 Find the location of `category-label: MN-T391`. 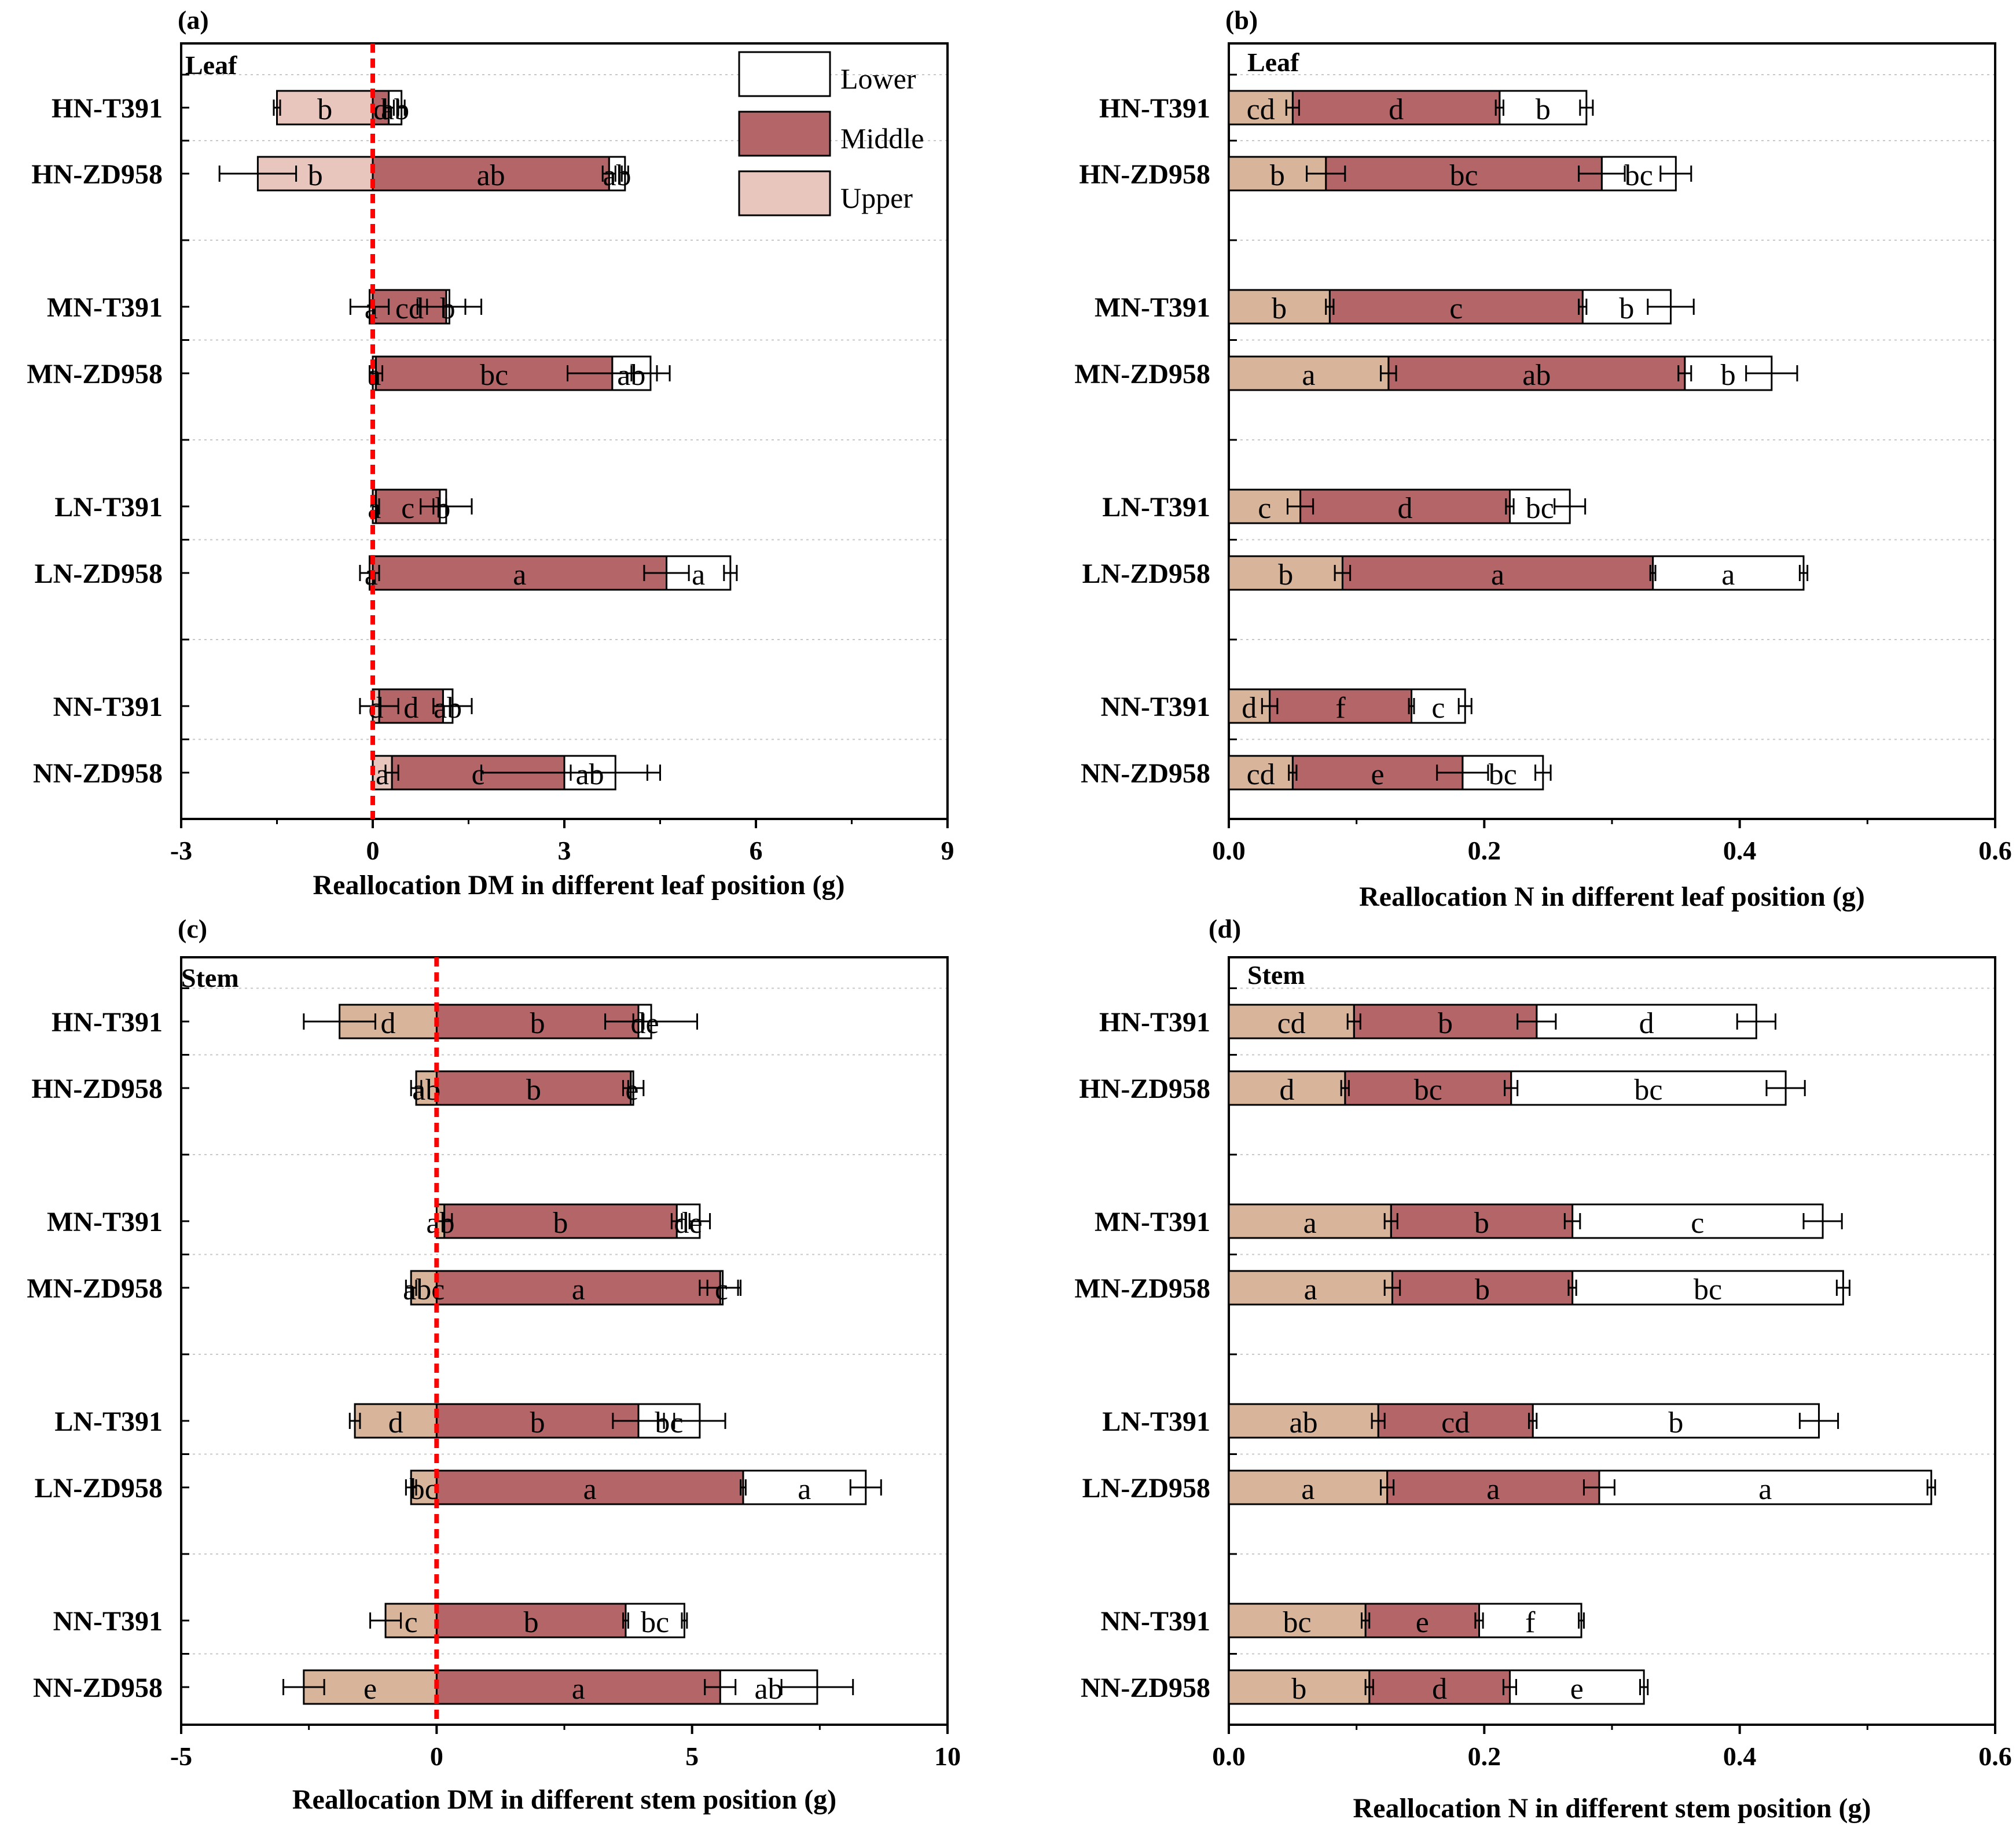

category-label: MN-T391 is located at coordinates (105, 1222).